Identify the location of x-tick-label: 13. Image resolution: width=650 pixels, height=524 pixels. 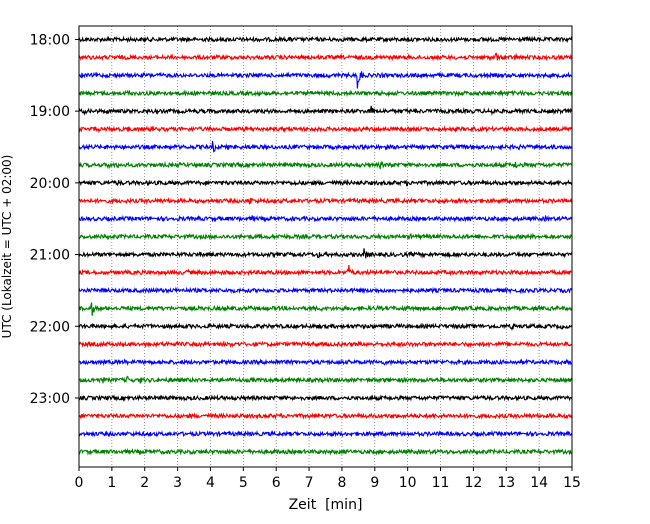
(506, 483).